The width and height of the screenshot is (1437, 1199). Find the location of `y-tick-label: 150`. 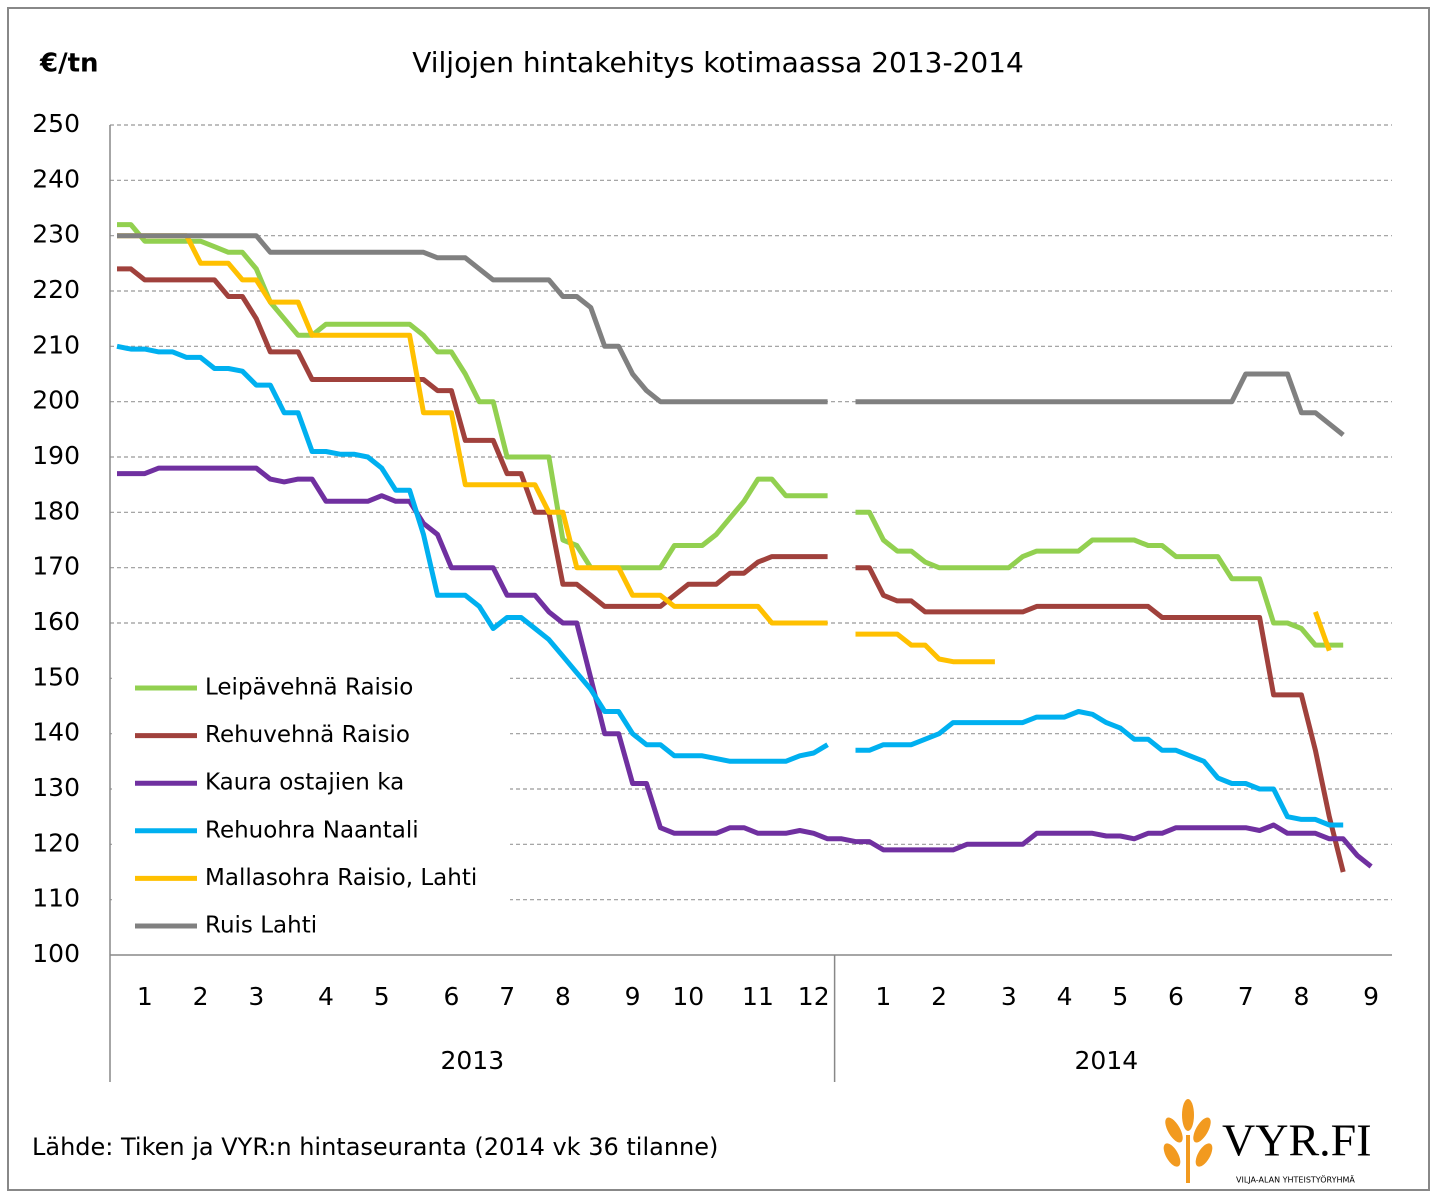

y-tick-label: 150 is located at coordinates (56, 676).